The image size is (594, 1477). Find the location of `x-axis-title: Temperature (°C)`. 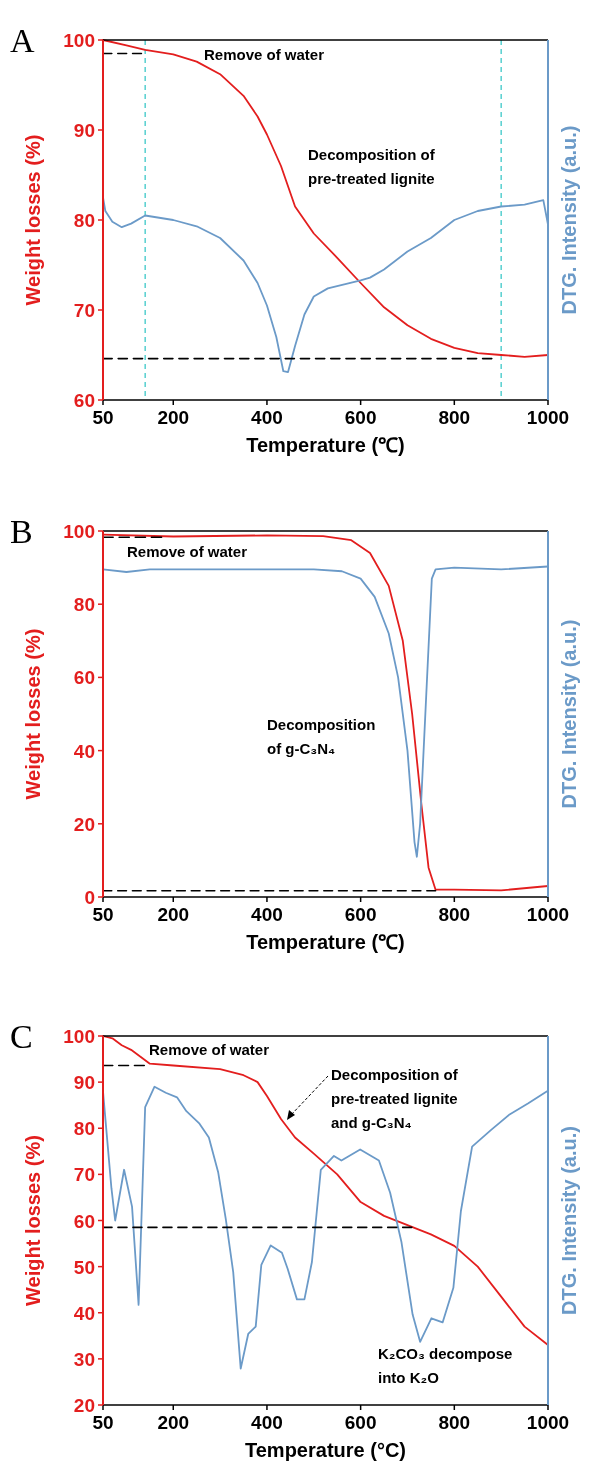

x-axis-title: Temperature (°C) is located at coordinates (325, 1450).